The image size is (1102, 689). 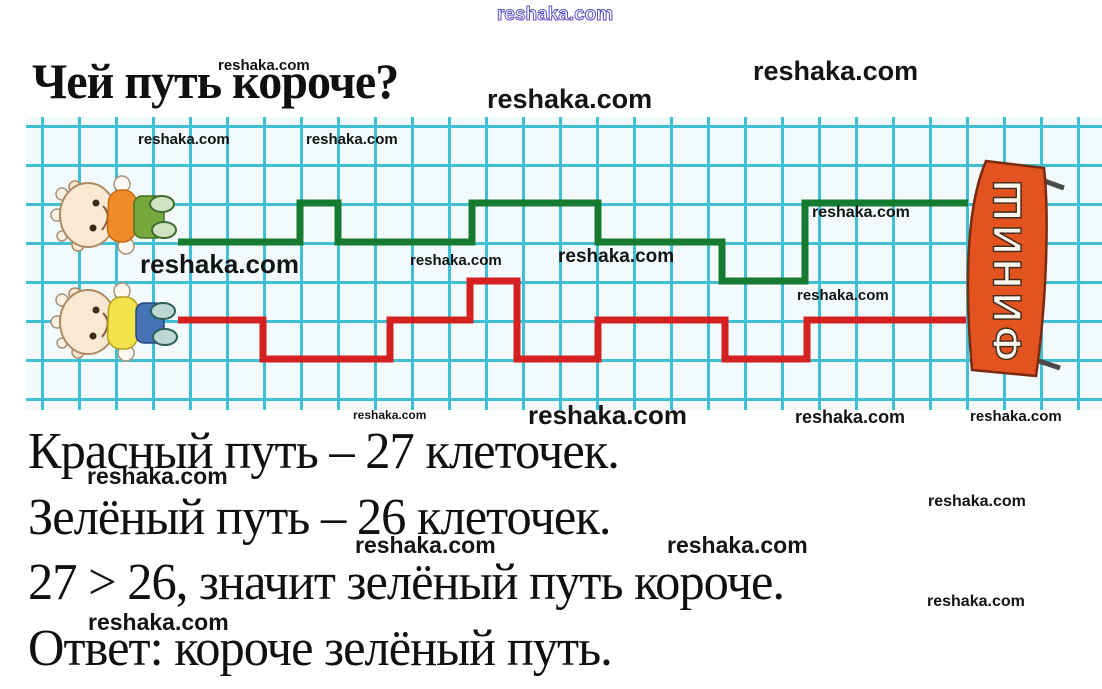 I want to click on finish-banner-label: ФИНИШ, so click(x=1008, y=268).